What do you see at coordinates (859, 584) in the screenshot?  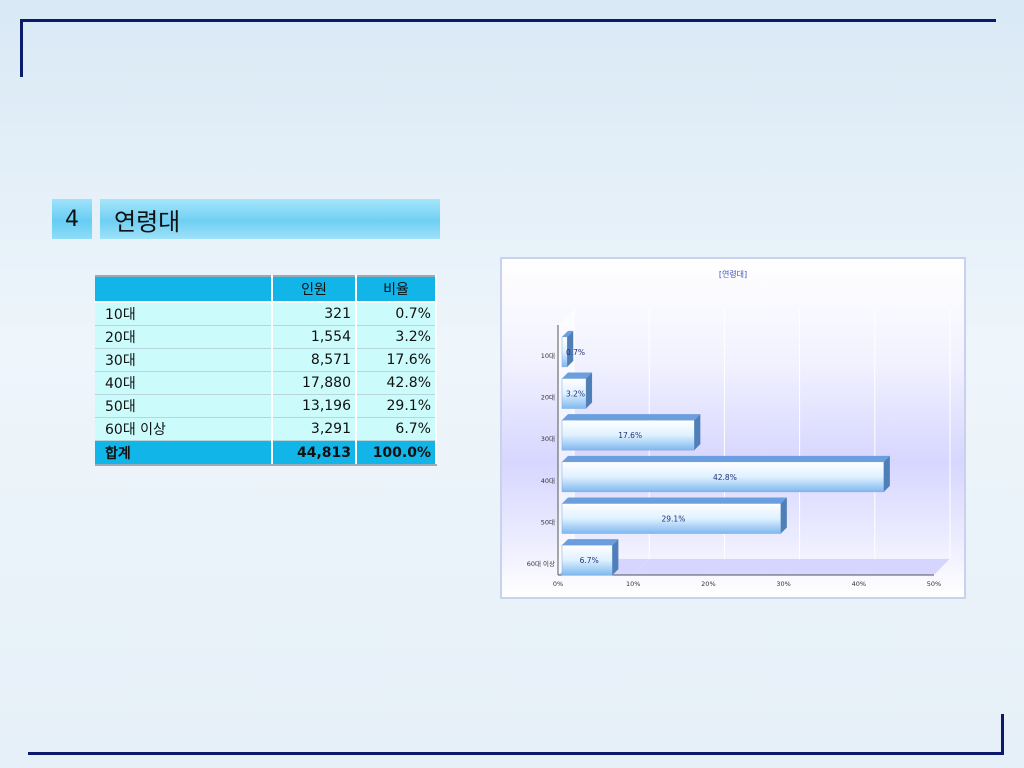 I see `x-tick-label: 40%` at bounding box center [859, 584].